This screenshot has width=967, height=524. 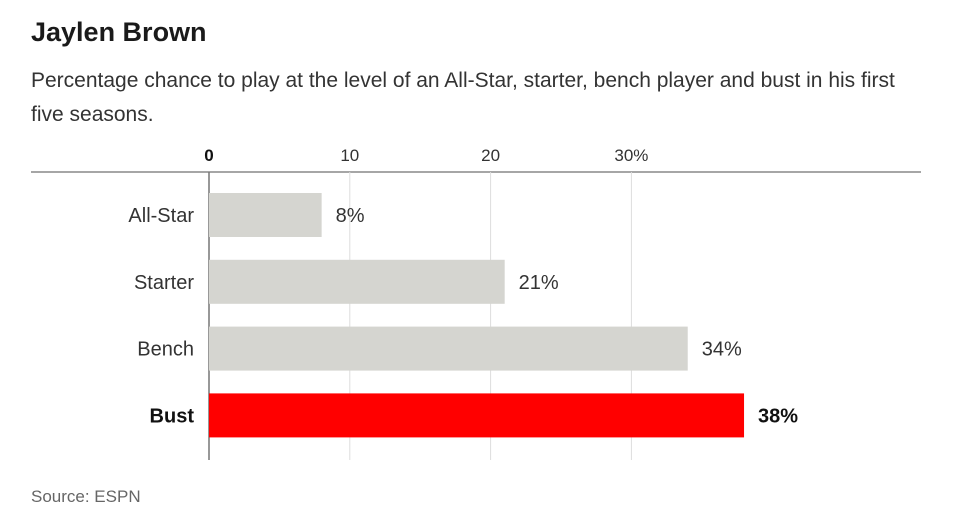 I want to click on x-tick-label: 30%, so click(x=631, y=155).